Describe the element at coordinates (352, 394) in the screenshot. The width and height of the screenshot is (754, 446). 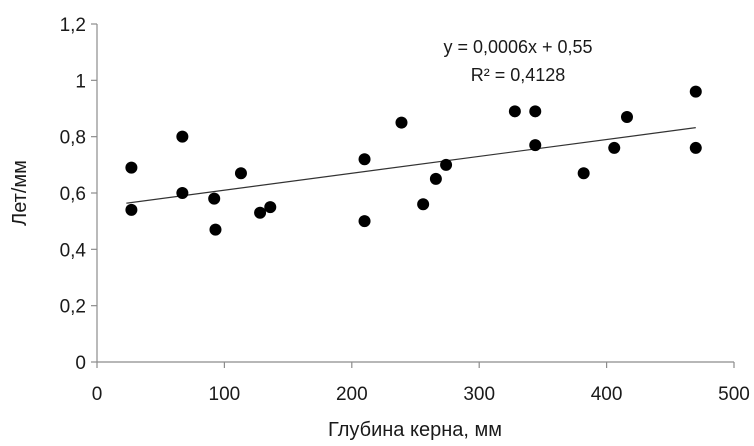
I see `x-tick-label: 200` at that location.